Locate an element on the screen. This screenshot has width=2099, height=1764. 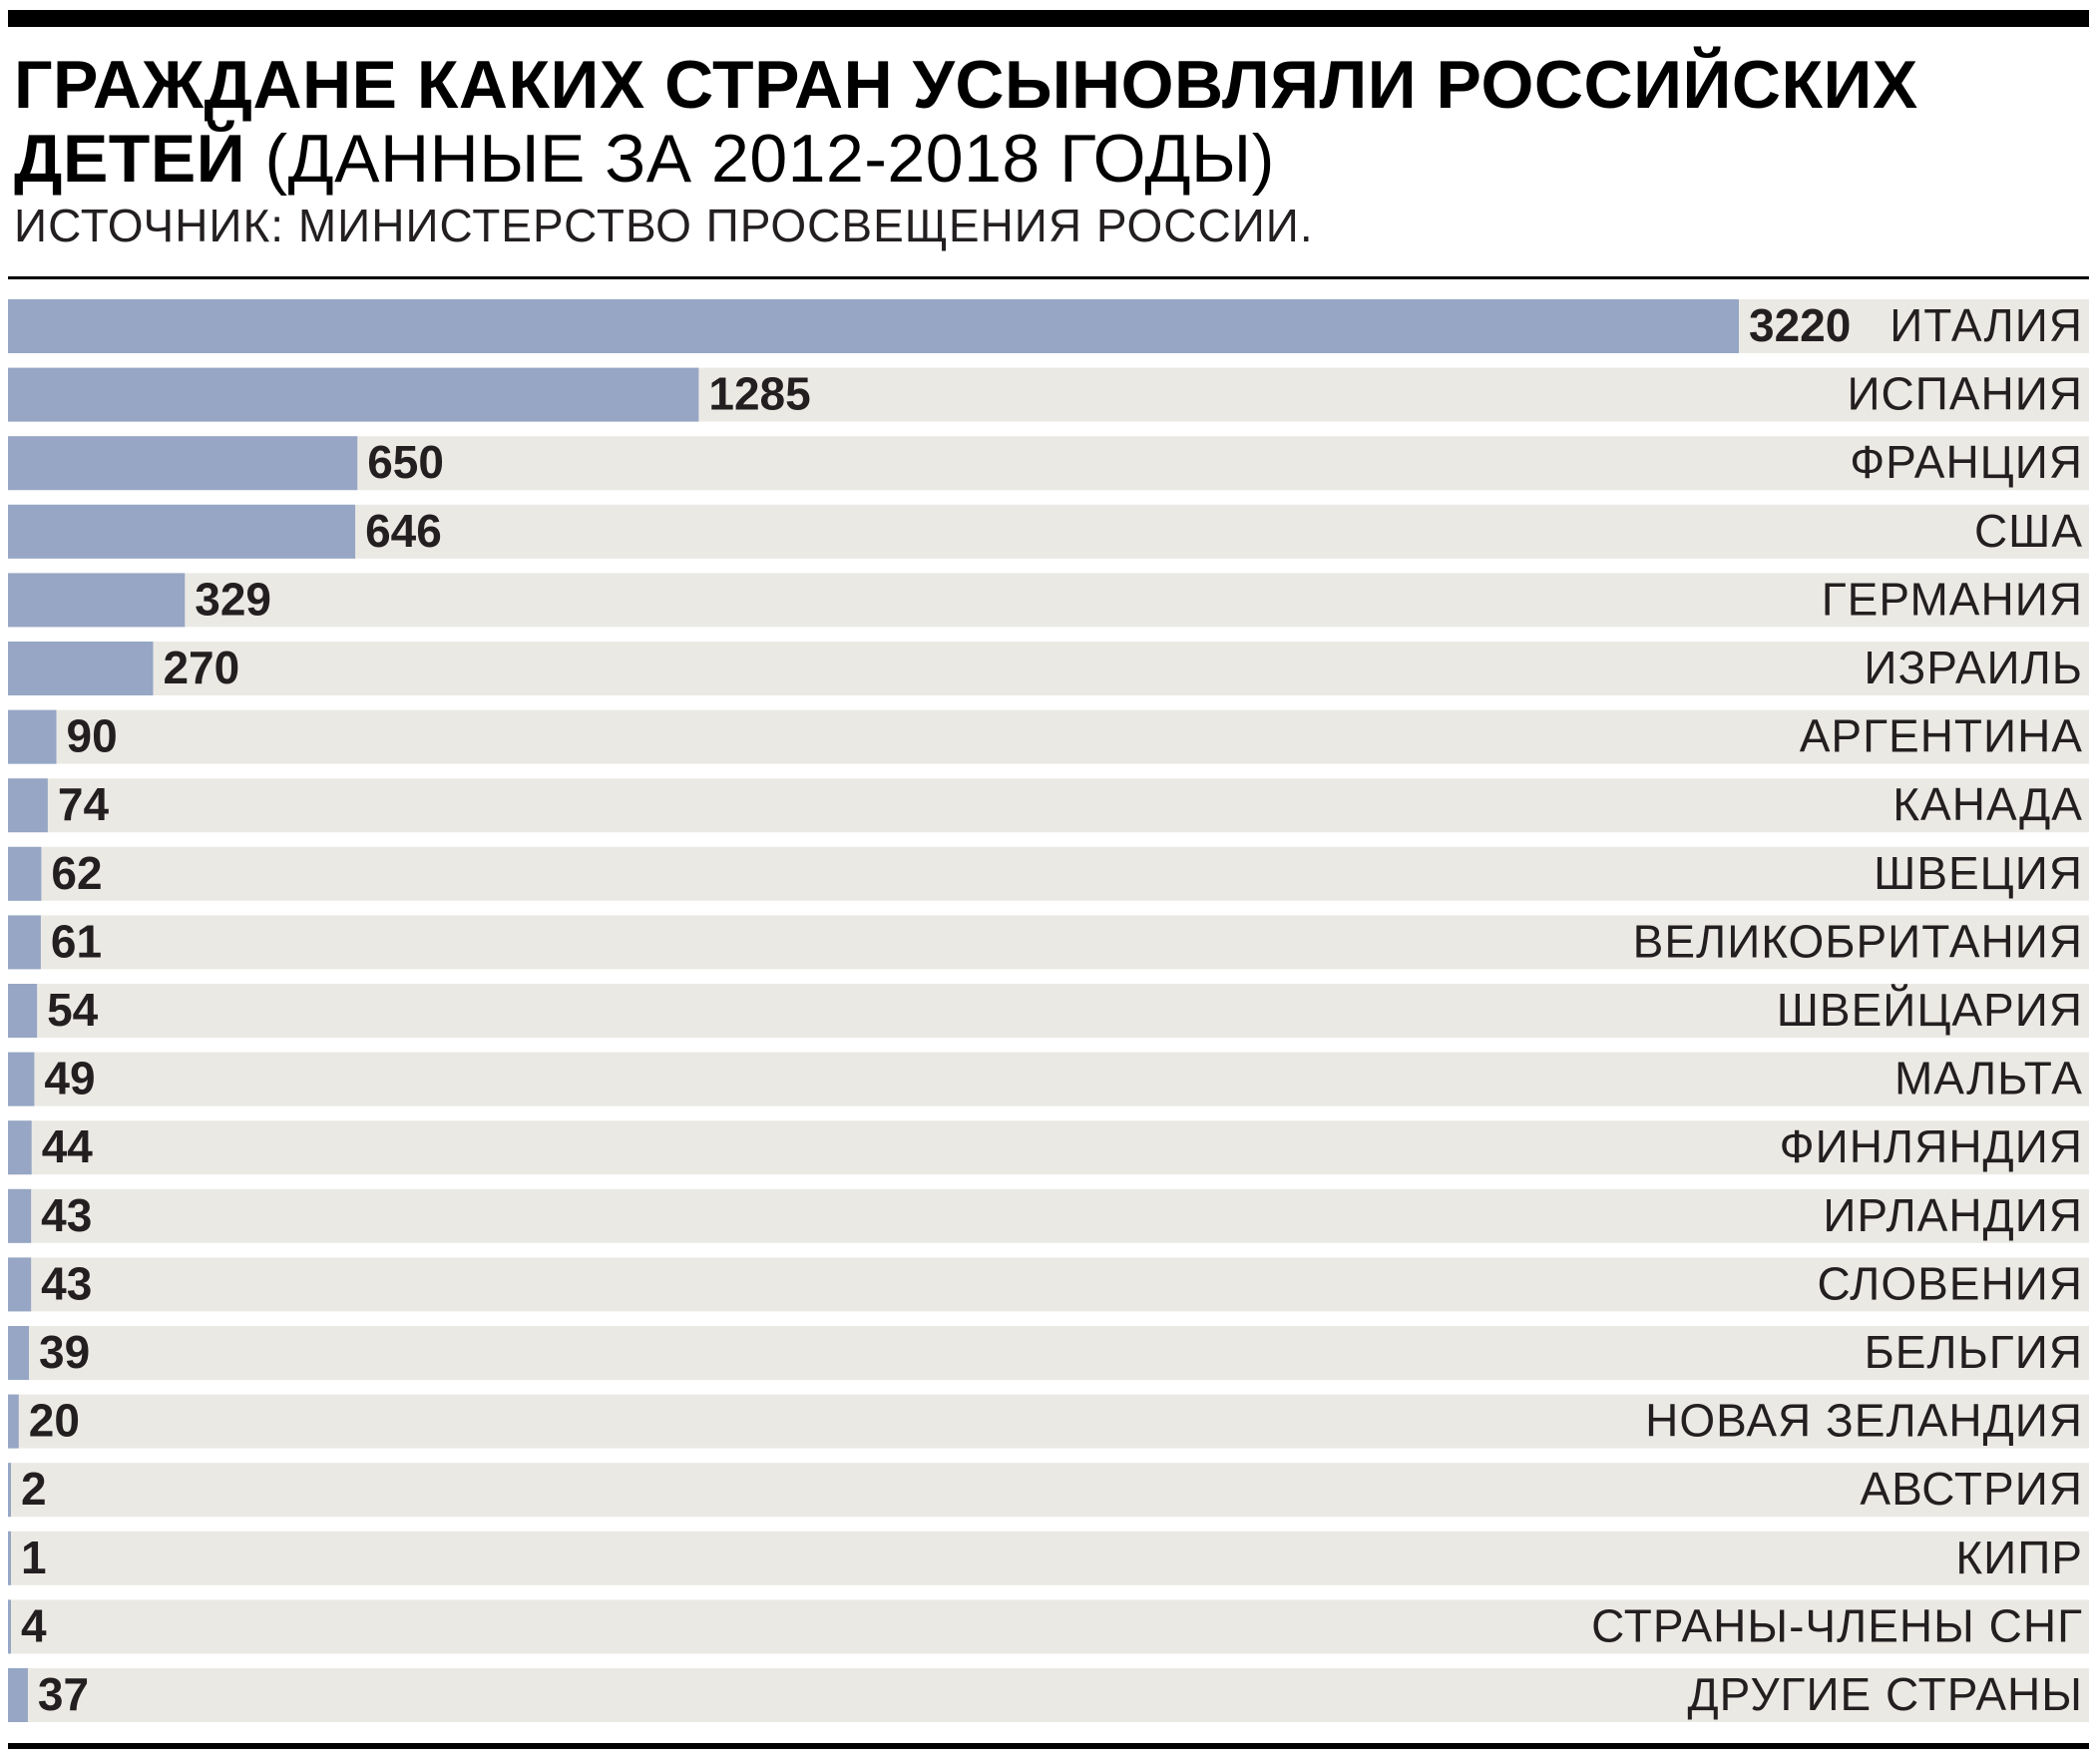
top-rule is located at coordinates (1048, 18).